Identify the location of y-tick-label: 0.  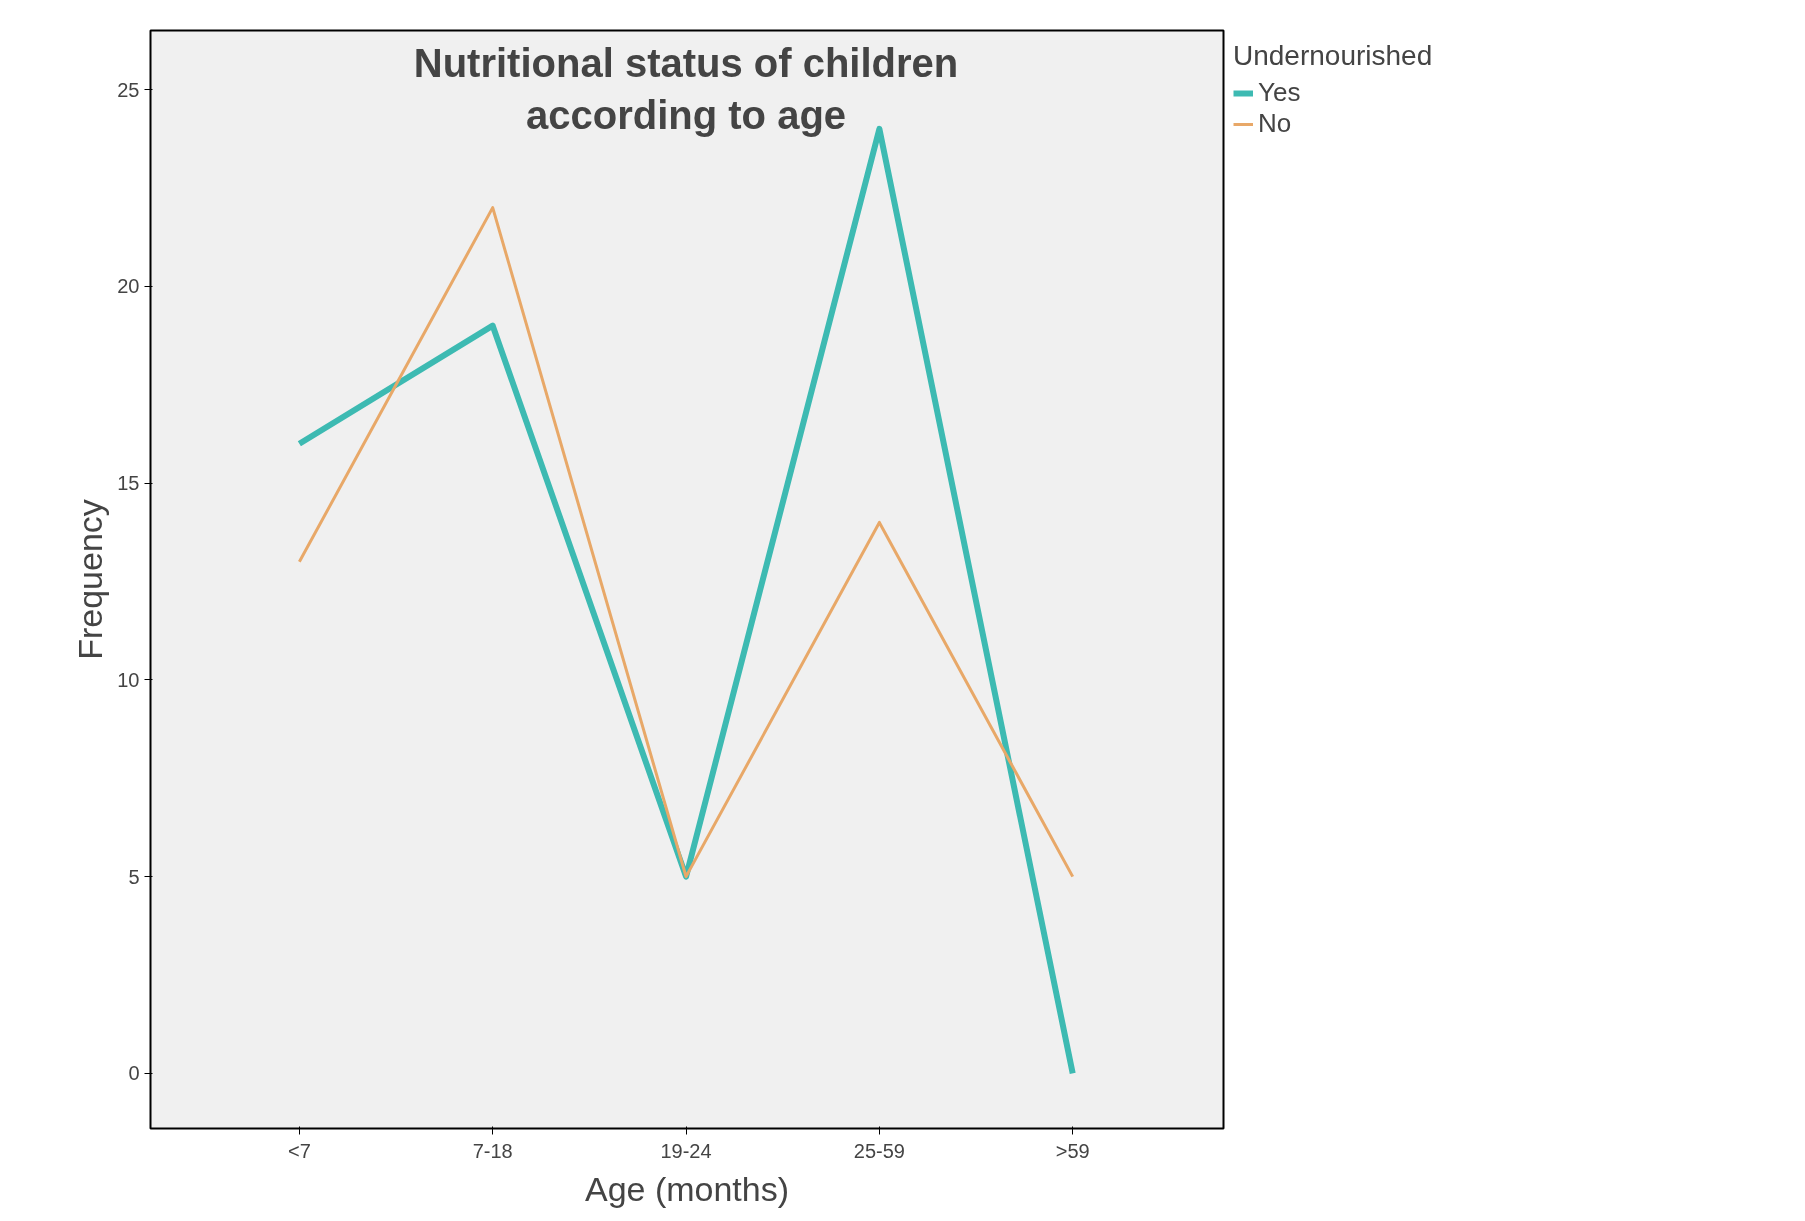
(134, 1073).